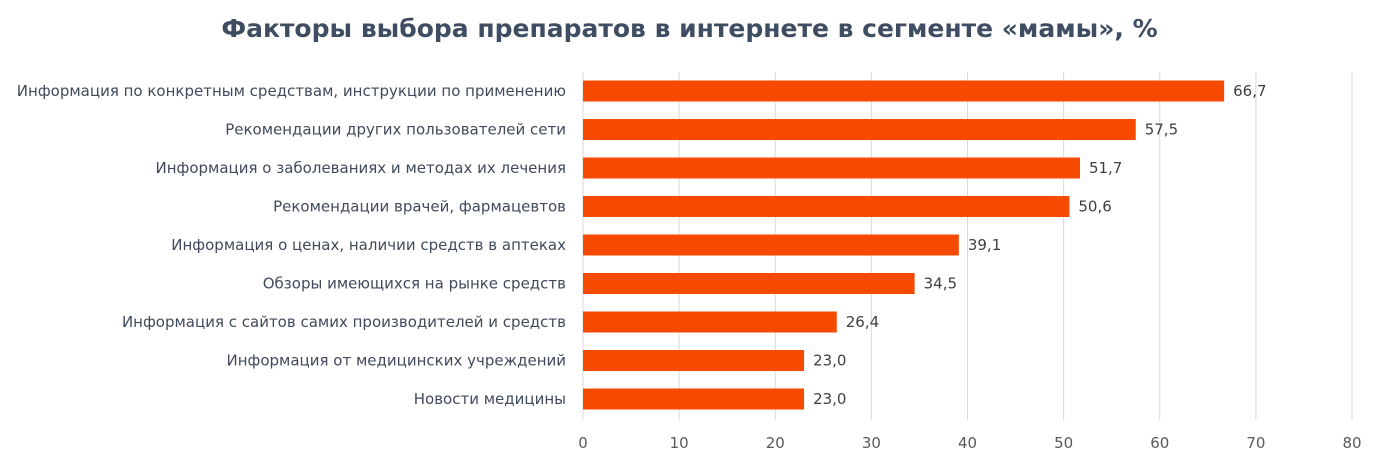 The height and width of the screenshot is (465, 1379). Describe the element at coordinates (1351, 443) in the screenshot. I see `x-tick-label: 80` at that location.